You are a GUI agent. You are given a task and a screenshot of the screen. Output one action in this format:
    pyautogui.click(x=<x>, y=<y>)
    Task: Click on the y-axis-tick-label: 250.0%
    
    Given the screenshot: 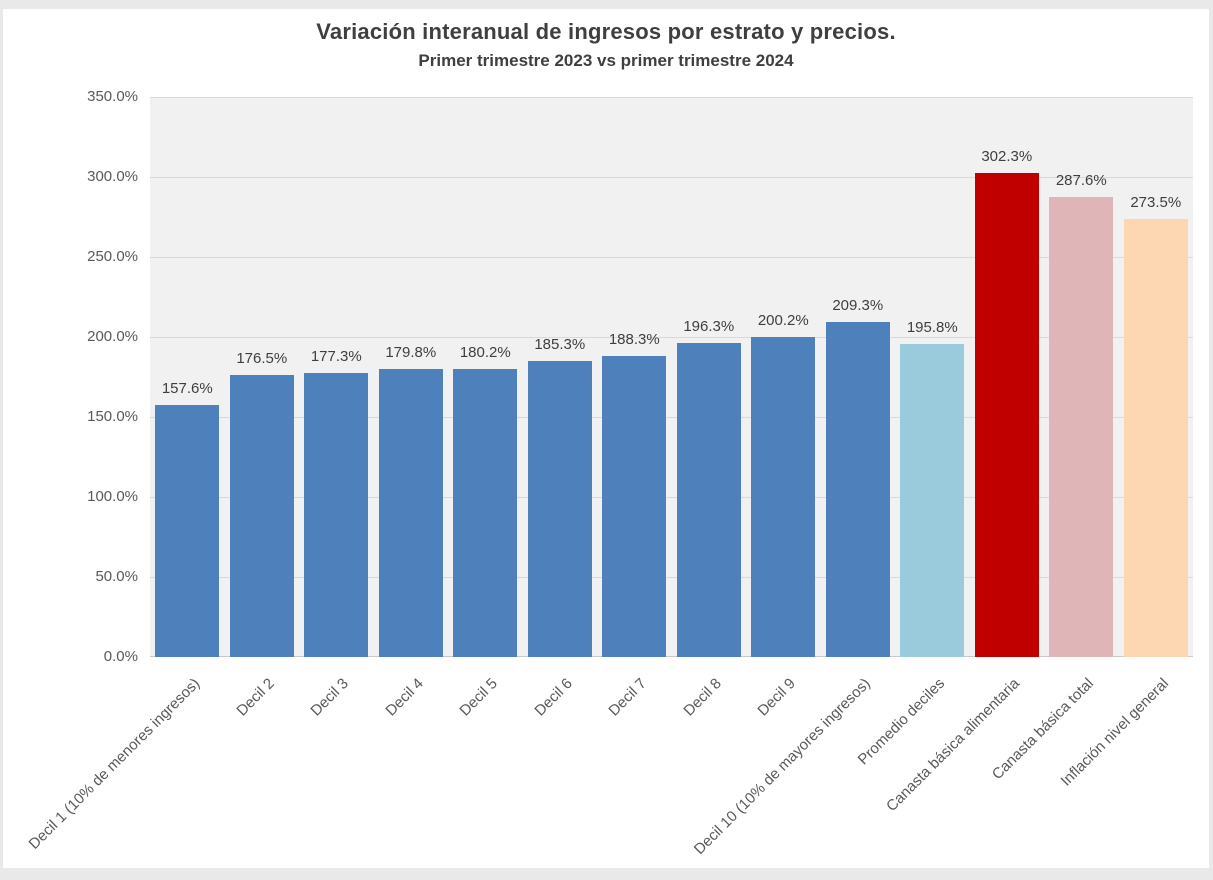 What is the action you would take?
    pyautogui.click(x=112, y=256)
    